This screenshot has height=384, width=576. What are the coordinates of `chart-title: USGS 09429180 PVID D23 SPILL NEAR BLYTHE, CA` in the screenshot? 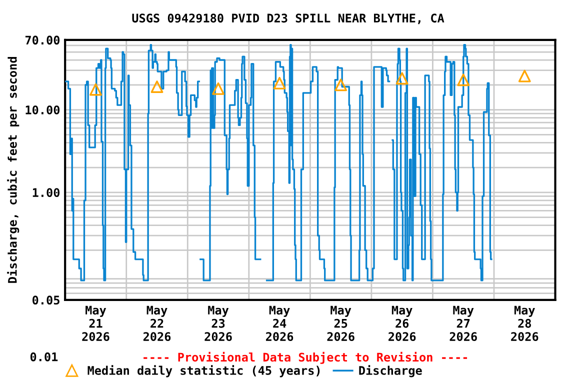 It's located at (288, 19).